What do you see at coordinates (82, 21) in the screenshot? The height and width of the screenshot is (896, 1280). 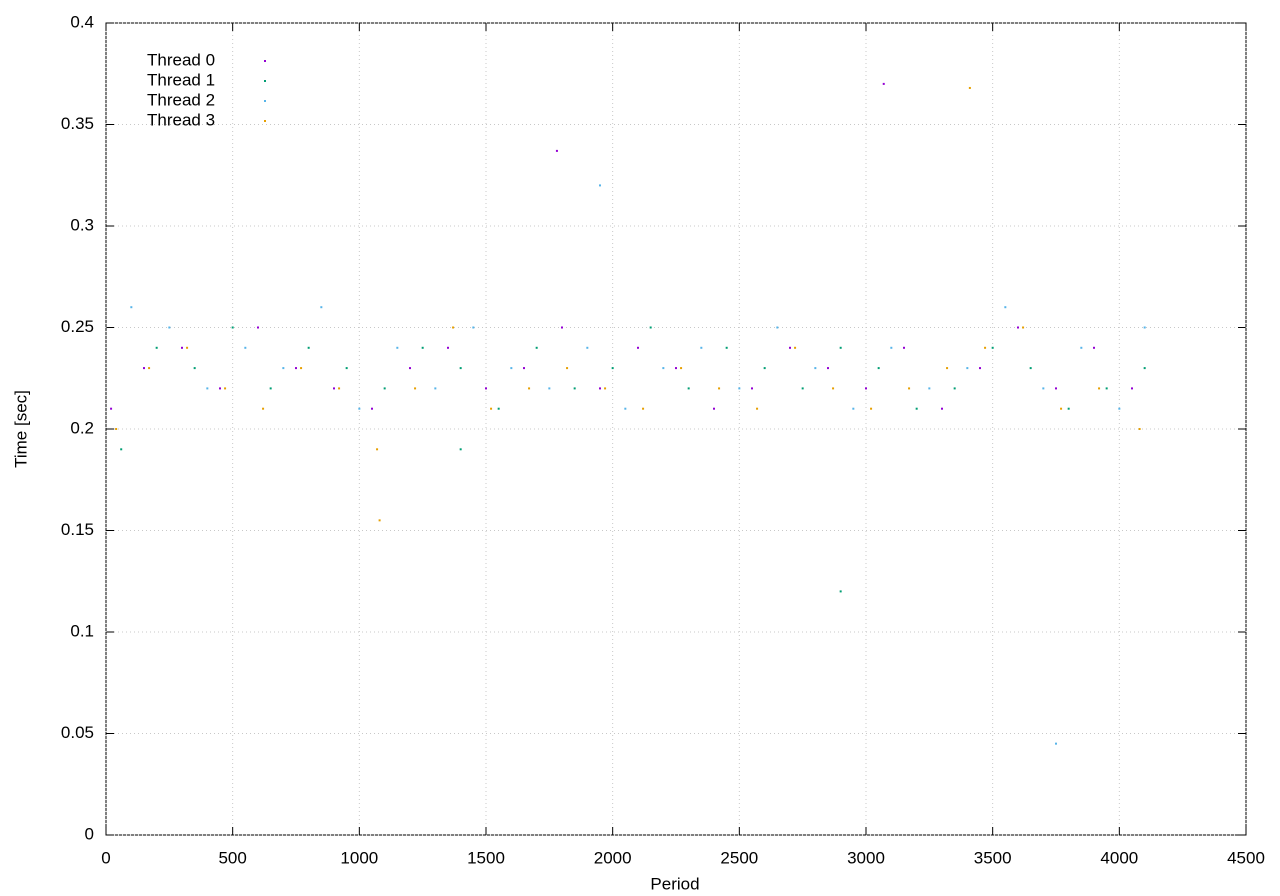 I see `y-tick-label: 0.4` at bounding box center [82, 21].